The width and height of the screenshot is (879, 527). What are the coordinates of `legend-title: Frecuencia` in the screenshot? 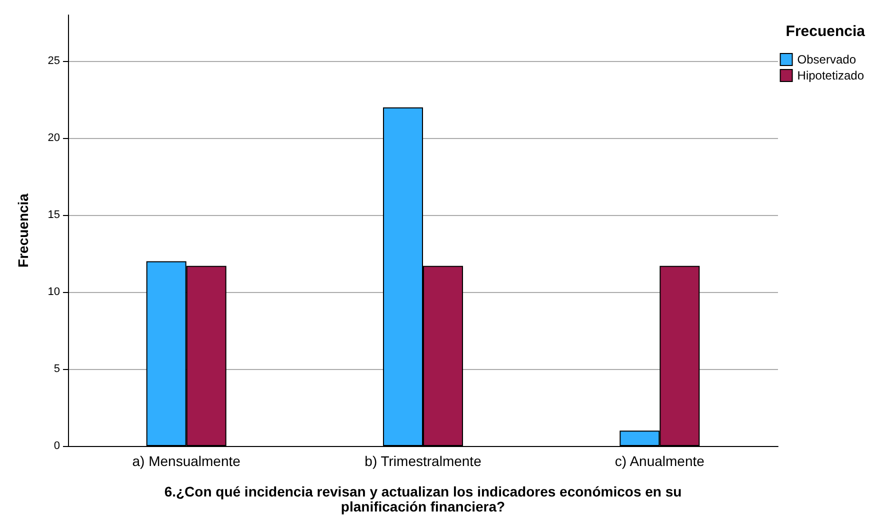 It's located at (826, 31).